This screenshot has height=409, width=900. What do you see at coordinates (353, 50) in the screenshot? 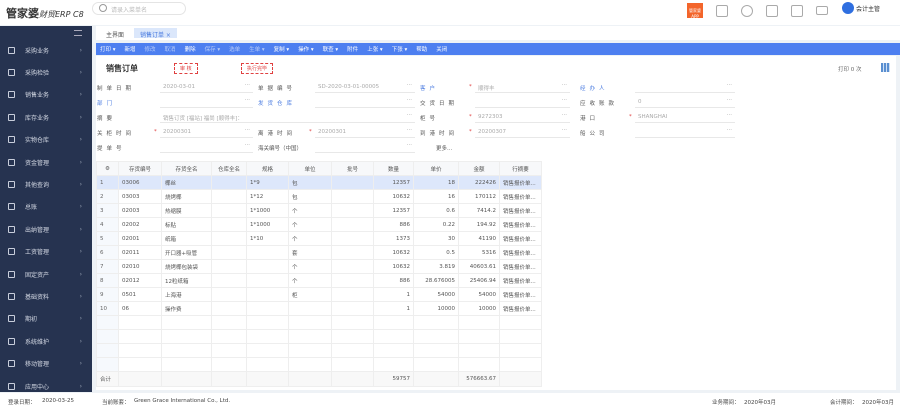
I see `toolbar-button: 附件` at bounding box center [353, 50].